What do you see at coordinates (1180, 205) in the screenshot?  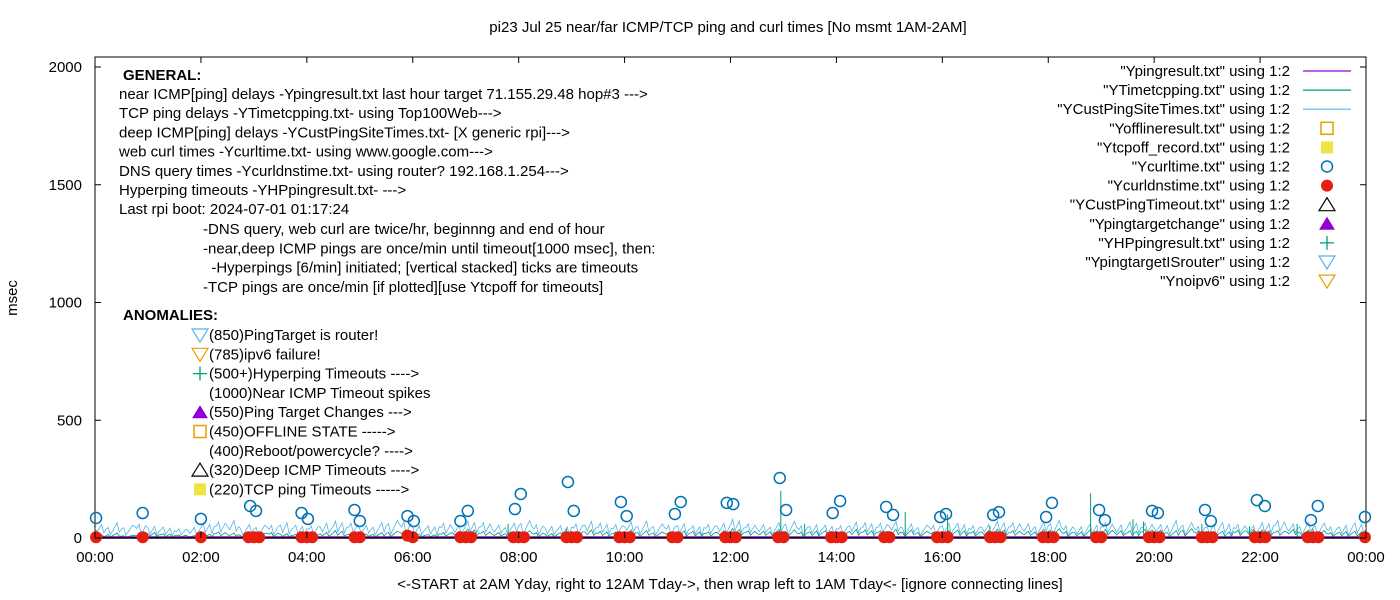 I see `legend-label: "YCustPingTimeout.txt" using 1:2` at bounding box center [1180, 205].